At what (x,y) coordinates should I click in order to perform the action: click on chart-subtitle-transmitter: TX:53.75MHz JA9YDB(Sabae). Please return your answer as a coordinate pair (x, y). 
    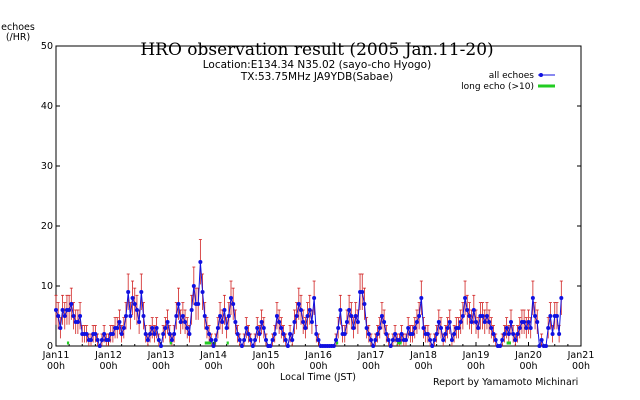
    Looking at the image, I should click on (316, 77).